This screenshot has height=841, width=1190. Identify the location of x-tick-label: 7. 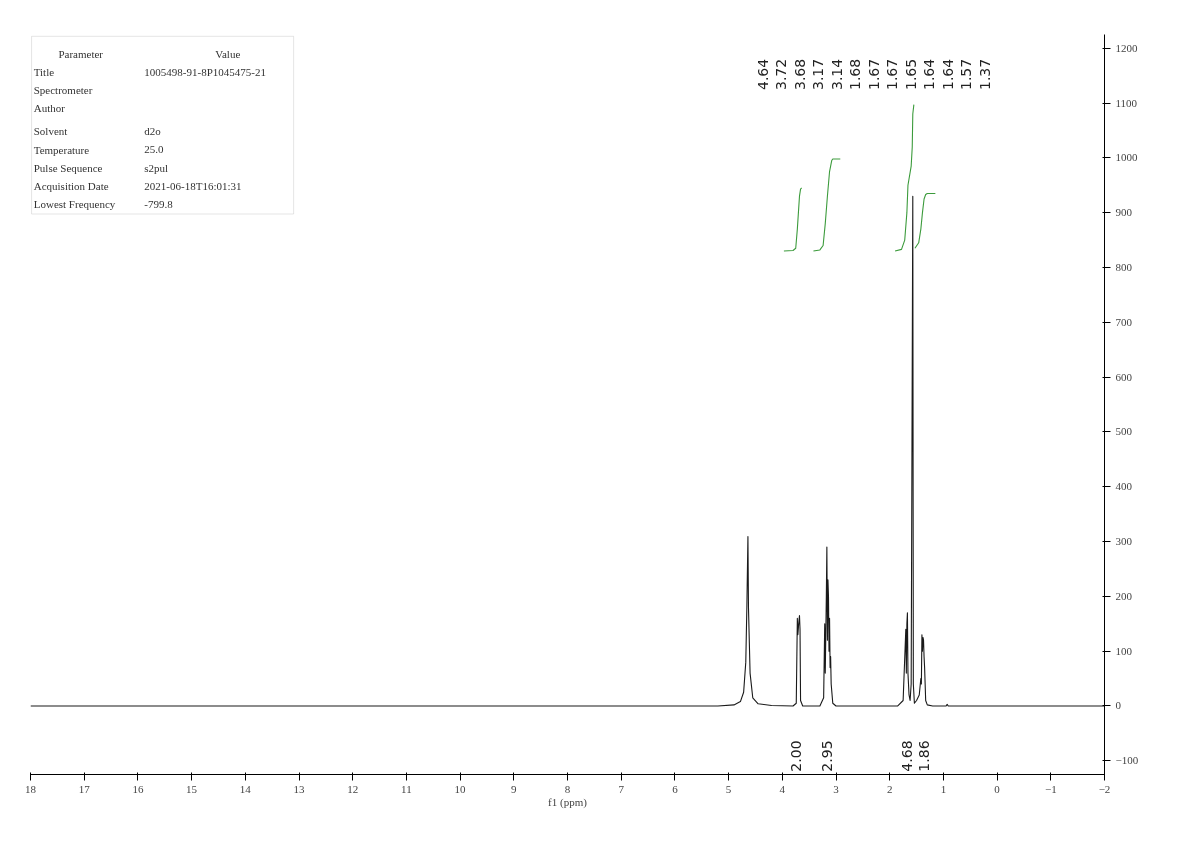
(621, 788).